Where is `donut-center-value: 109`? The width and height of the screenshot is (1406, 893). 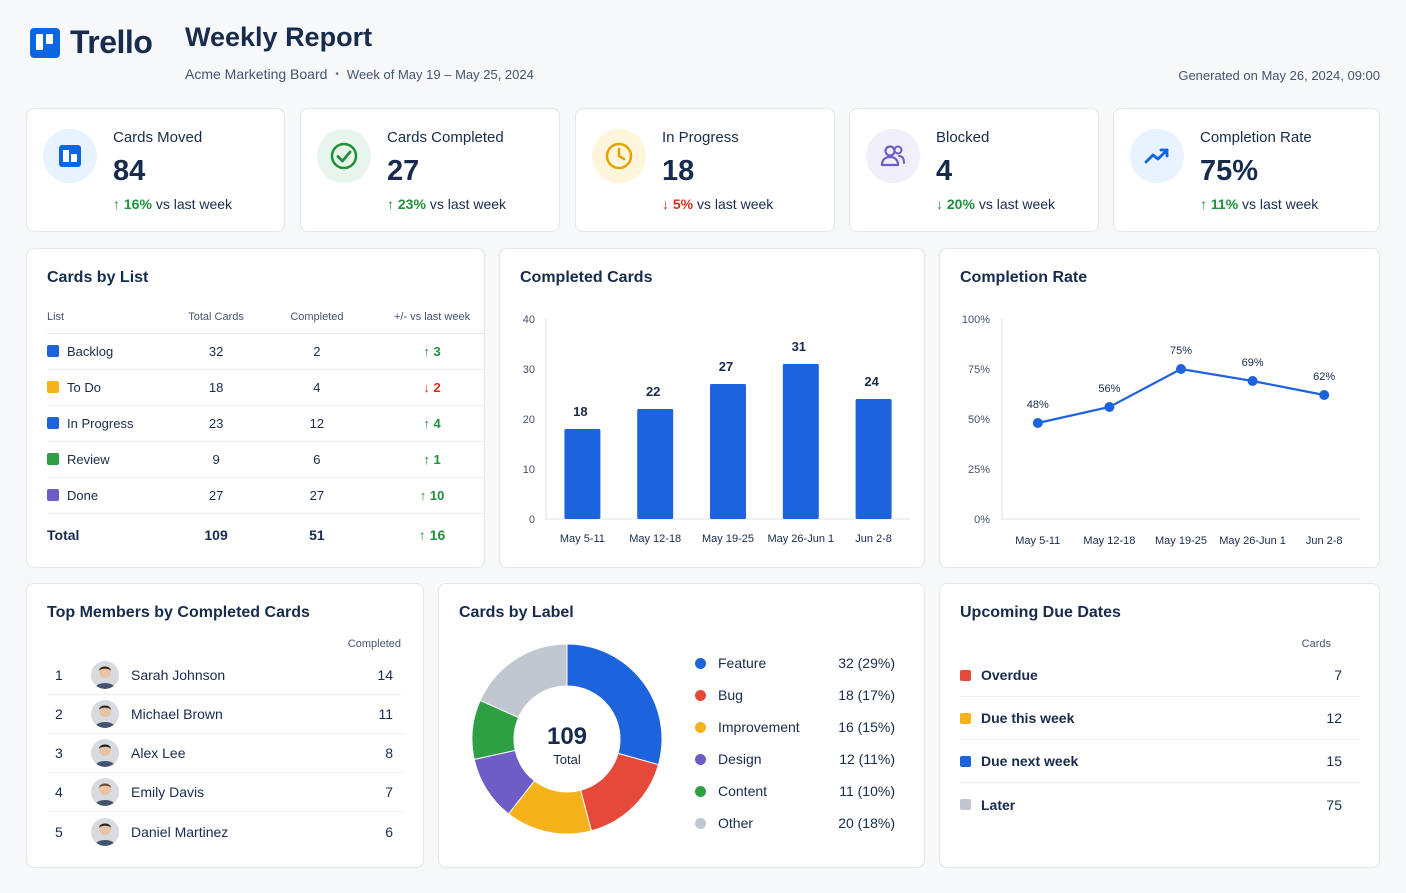
donut-center-value: 109 is located at coordinates (567, 736).